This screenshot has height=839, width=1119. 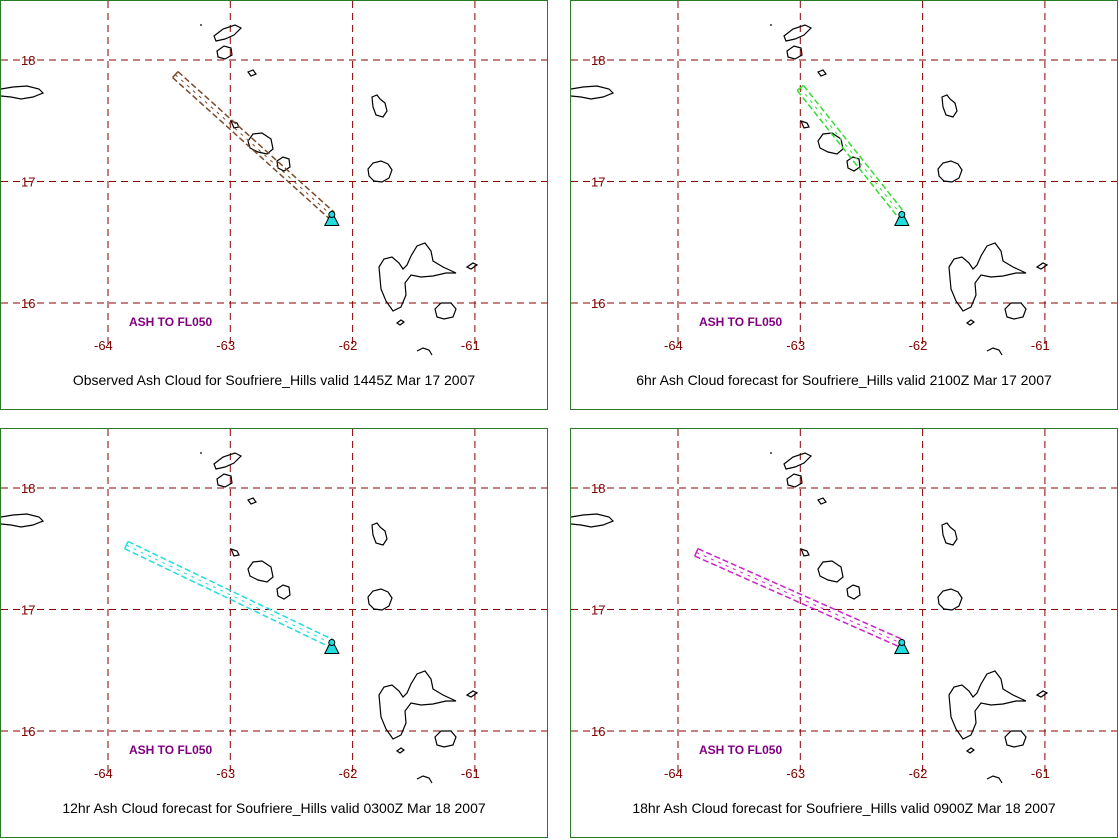 What do you see at coordinates (175, 75) in the screenshot?
I see `ash-plume-cap` at bounding box center [175, 75].